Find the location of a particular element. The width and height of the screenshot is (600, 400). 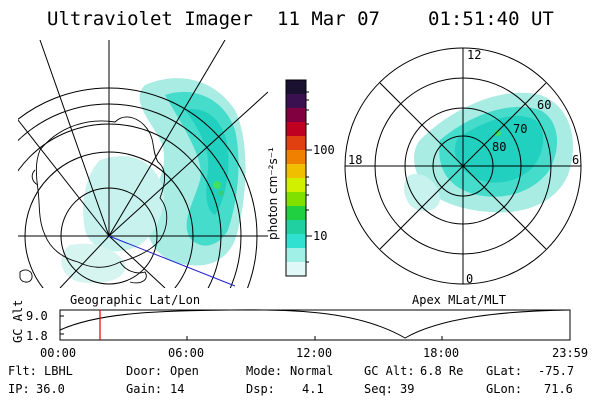

magnetic-caption: Apex MLat/MLT is located at coordinates (459, 300).